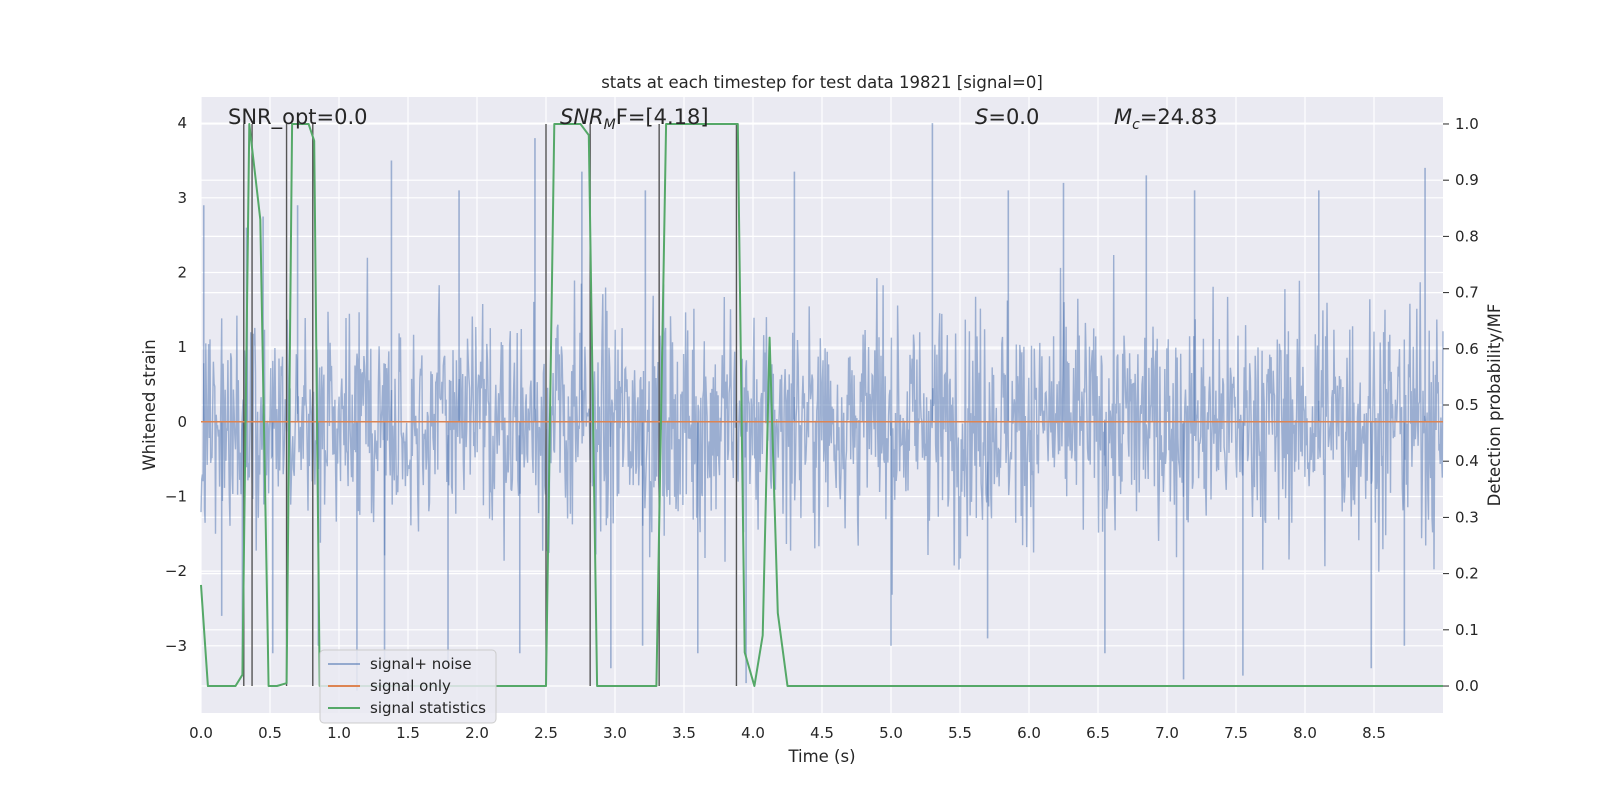  Describe the element at coordinates (182, 272) in the screenshot. I see `y-tick-label: 2` at that location.